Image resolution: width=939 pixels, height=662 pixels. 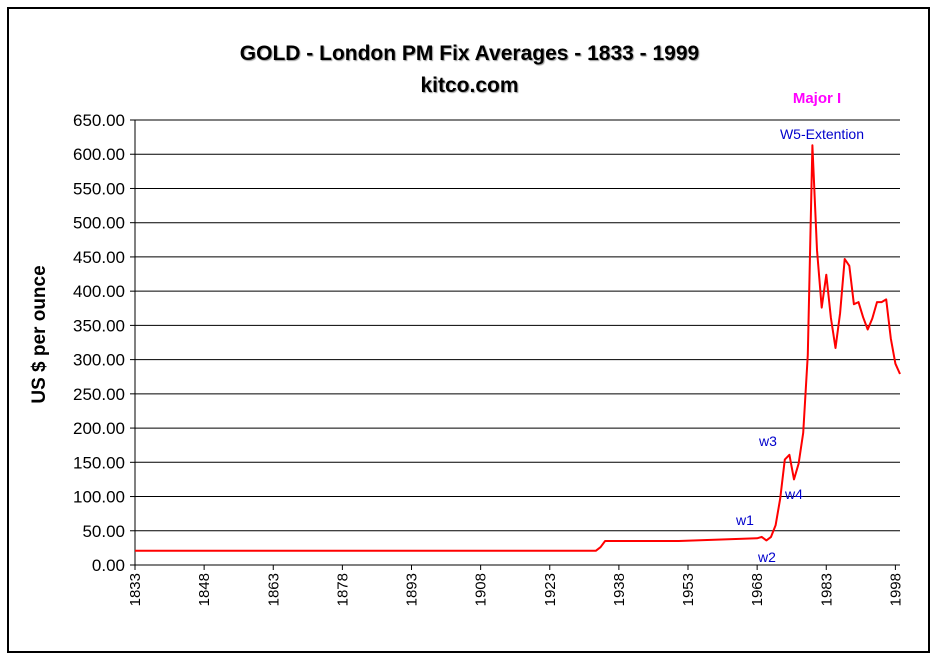 I want to click on annotation-w3: w3, so click(x=767, y=441).